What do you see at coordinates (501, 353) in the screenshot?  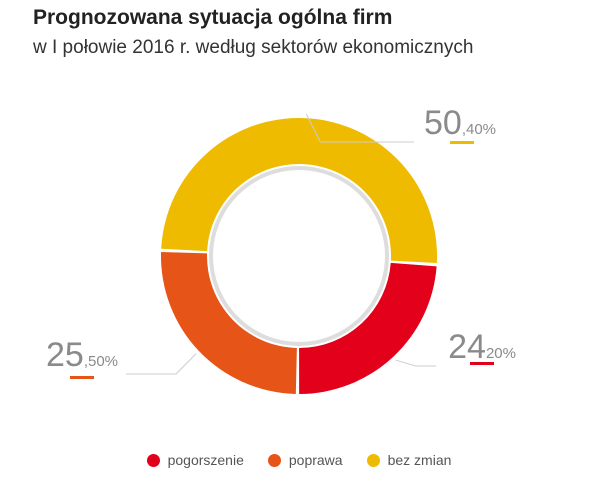 I see `data-label-decimal-pogorszenie: 20%` at bounding box center [501, 353].